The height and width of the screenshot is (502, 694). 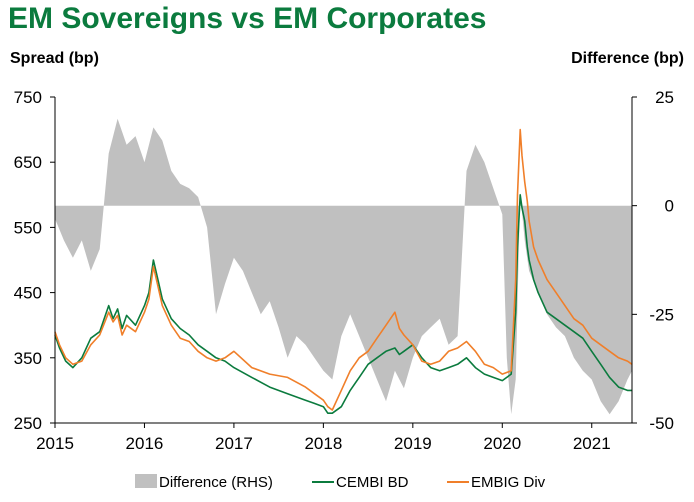 What do you see at coordinates (145, 443) in the screenshot?
I see `x-tick-label: 2016` at bounding box center [145, 443].